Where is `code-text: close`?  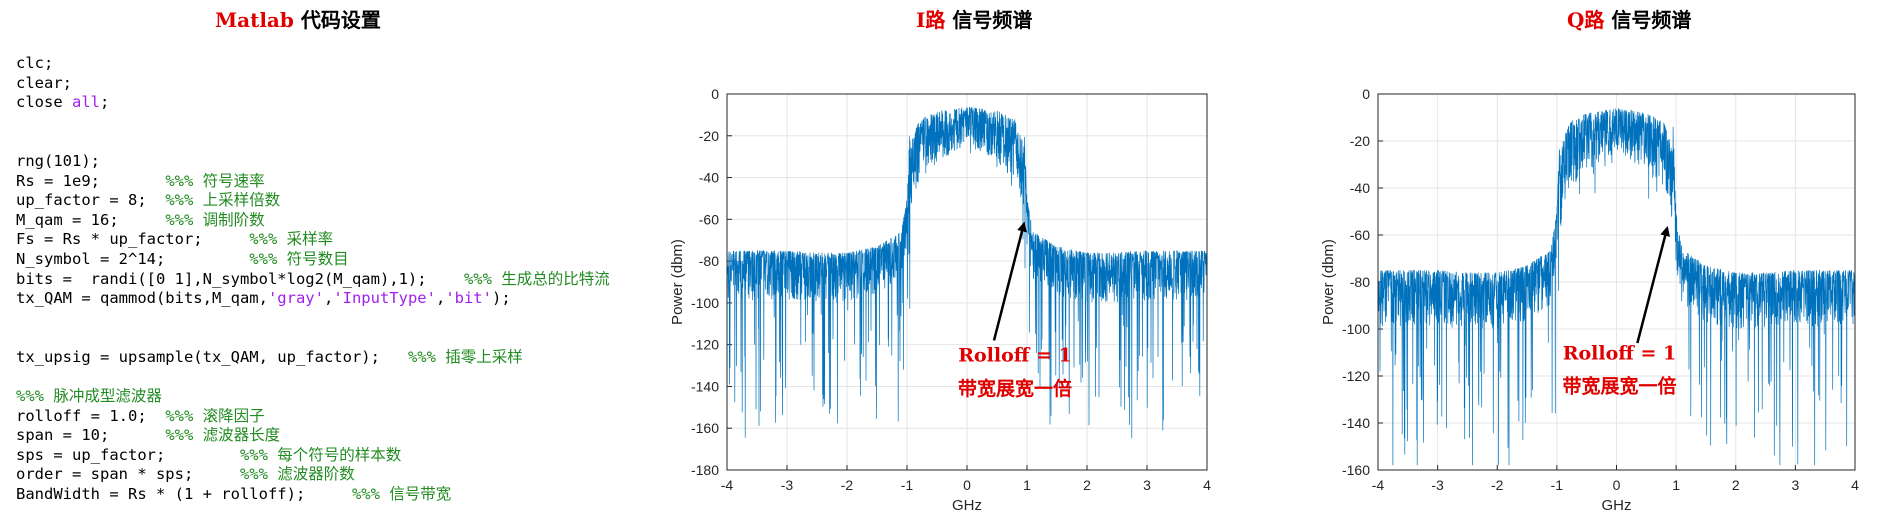
code-text: close is located at coordinates (44, 102).